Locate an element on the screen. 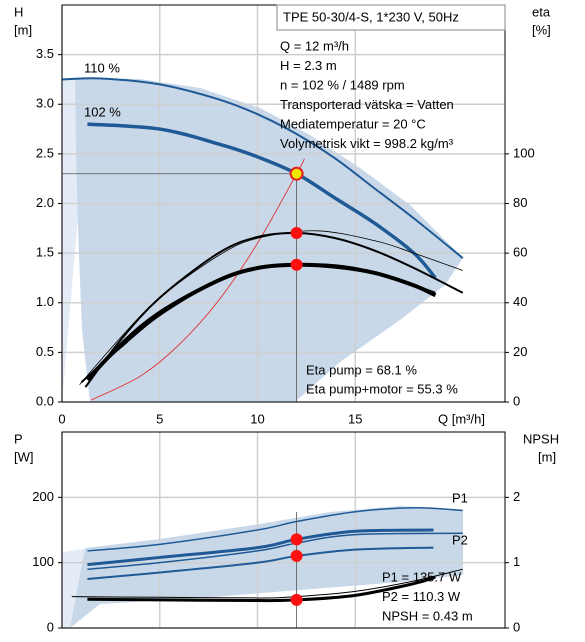 This screenshot has height=642, width=585. info-line: Eta pump+motor = 55.3 % is located at coordinates (382, 388).